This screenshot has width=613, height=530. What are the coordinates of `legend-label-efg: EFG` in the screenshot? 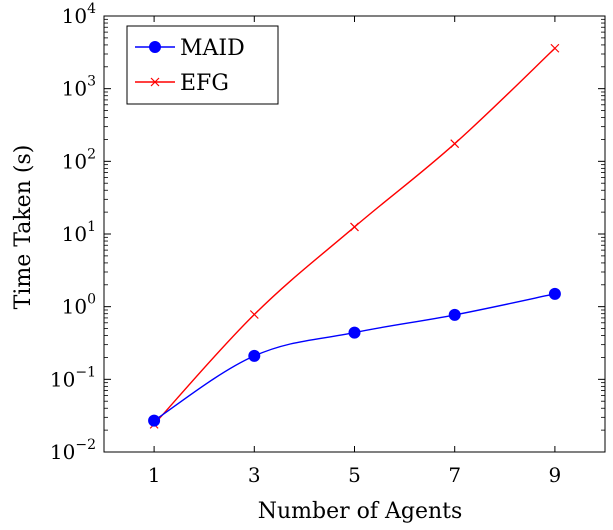 It's located at (204, 83).